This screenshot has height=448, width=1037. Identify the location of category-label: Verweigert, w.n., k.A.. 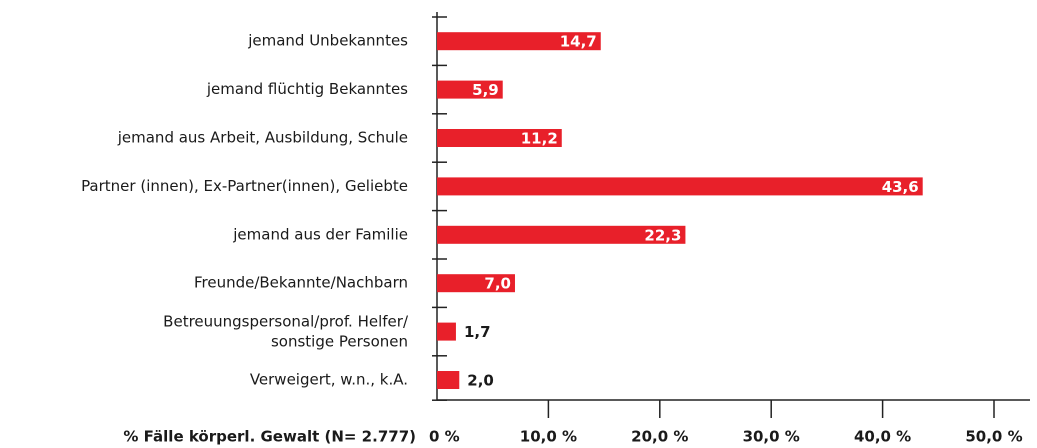
(329, 380).